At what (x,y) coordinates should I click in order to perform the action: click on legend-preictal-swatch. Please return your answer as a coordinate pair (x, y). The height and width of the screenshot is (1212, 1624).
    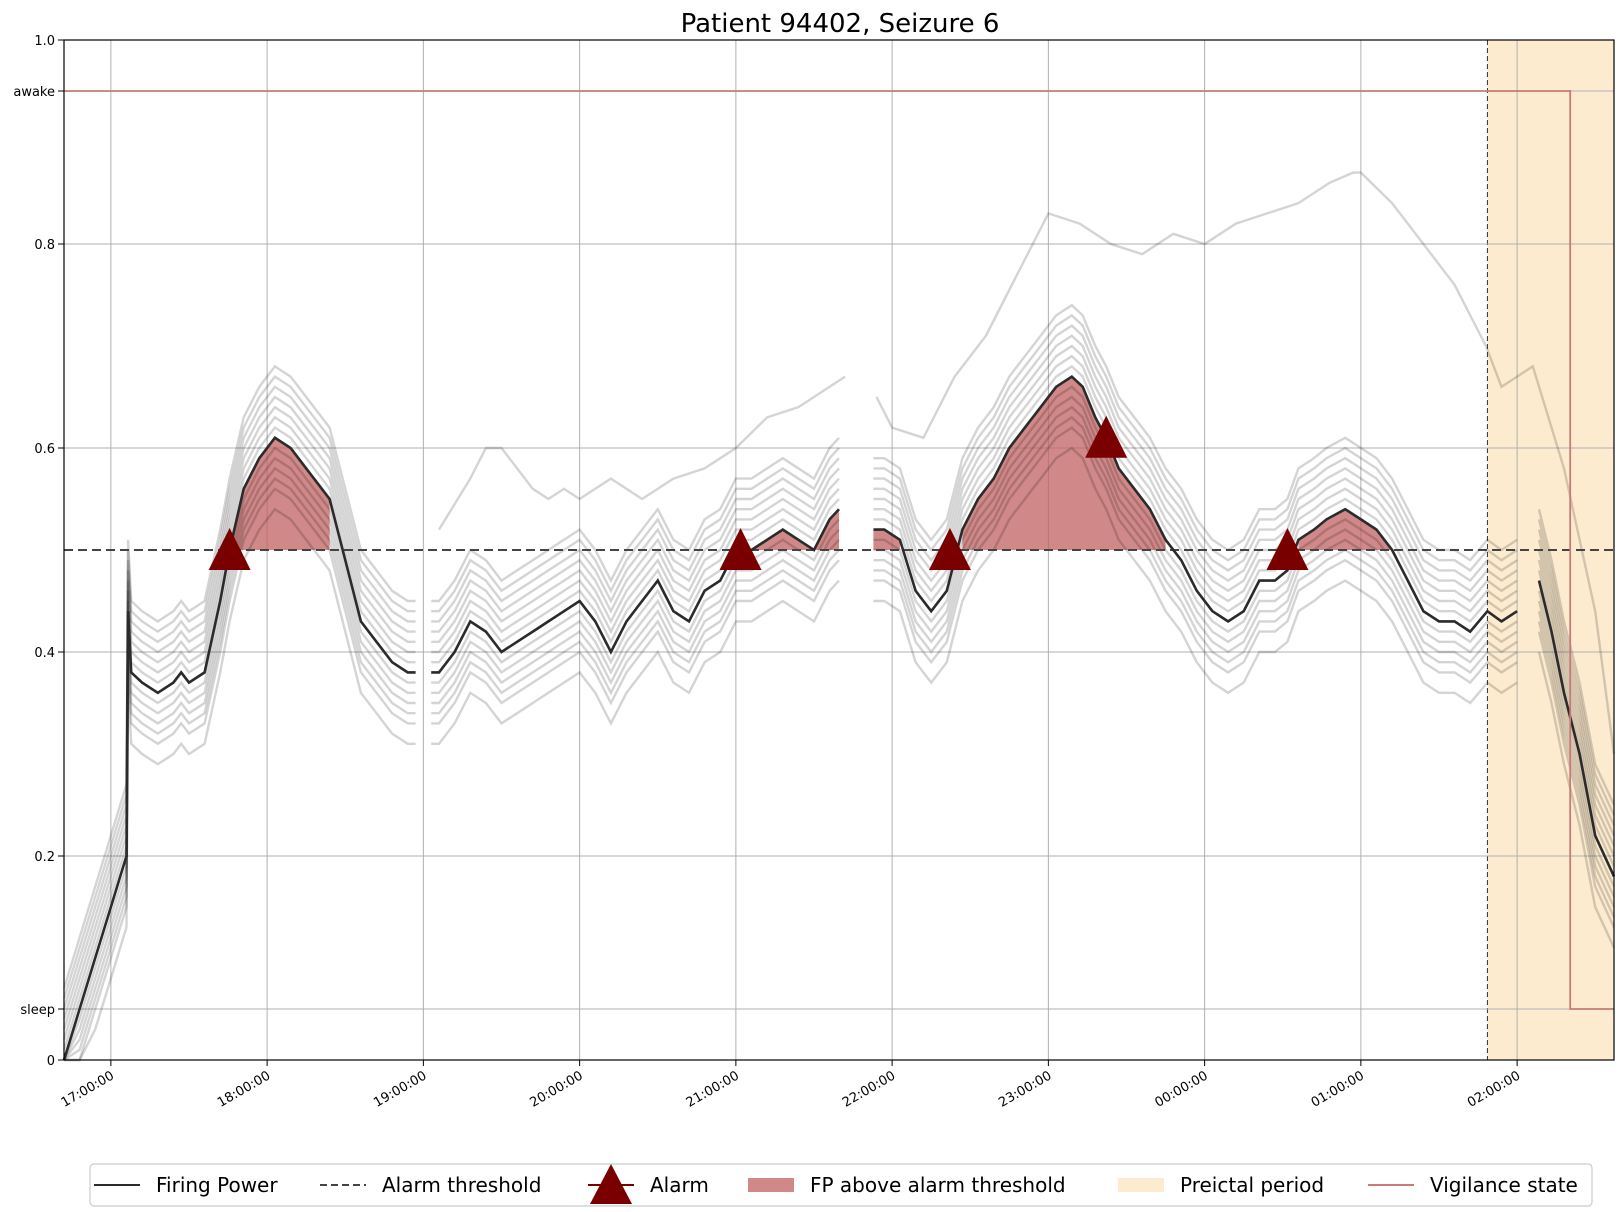
    Looking at the image, I should click on (1141, 1185).